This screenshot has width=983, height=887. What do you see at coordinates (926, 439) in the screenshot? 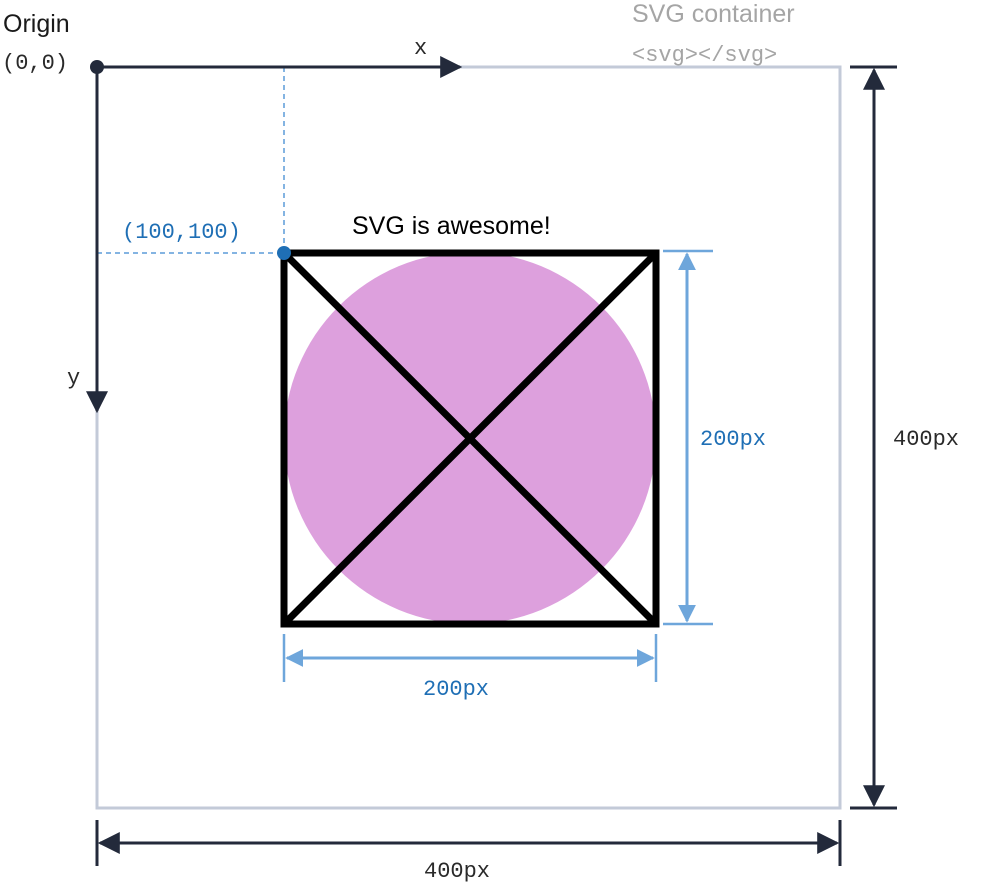
I see `container-height-label: 400px` at bounding box center [926, 439].